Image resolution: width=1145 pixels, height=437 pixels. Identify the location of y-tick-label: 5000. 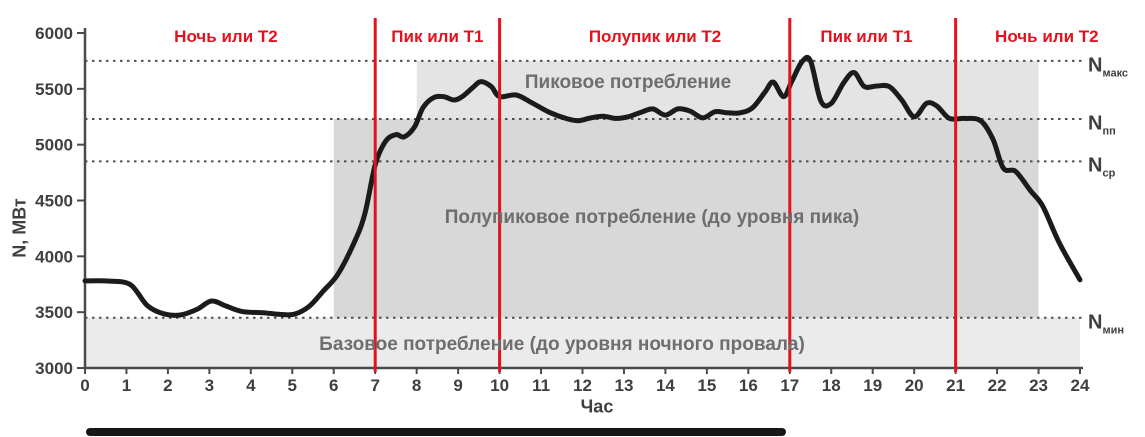
(54, 145).